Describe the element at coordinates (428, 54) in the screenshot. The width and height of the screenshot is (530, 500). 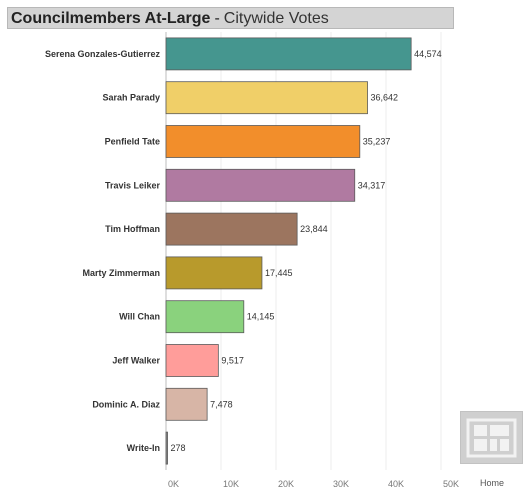
I see `value-label: 44,574` at that location.